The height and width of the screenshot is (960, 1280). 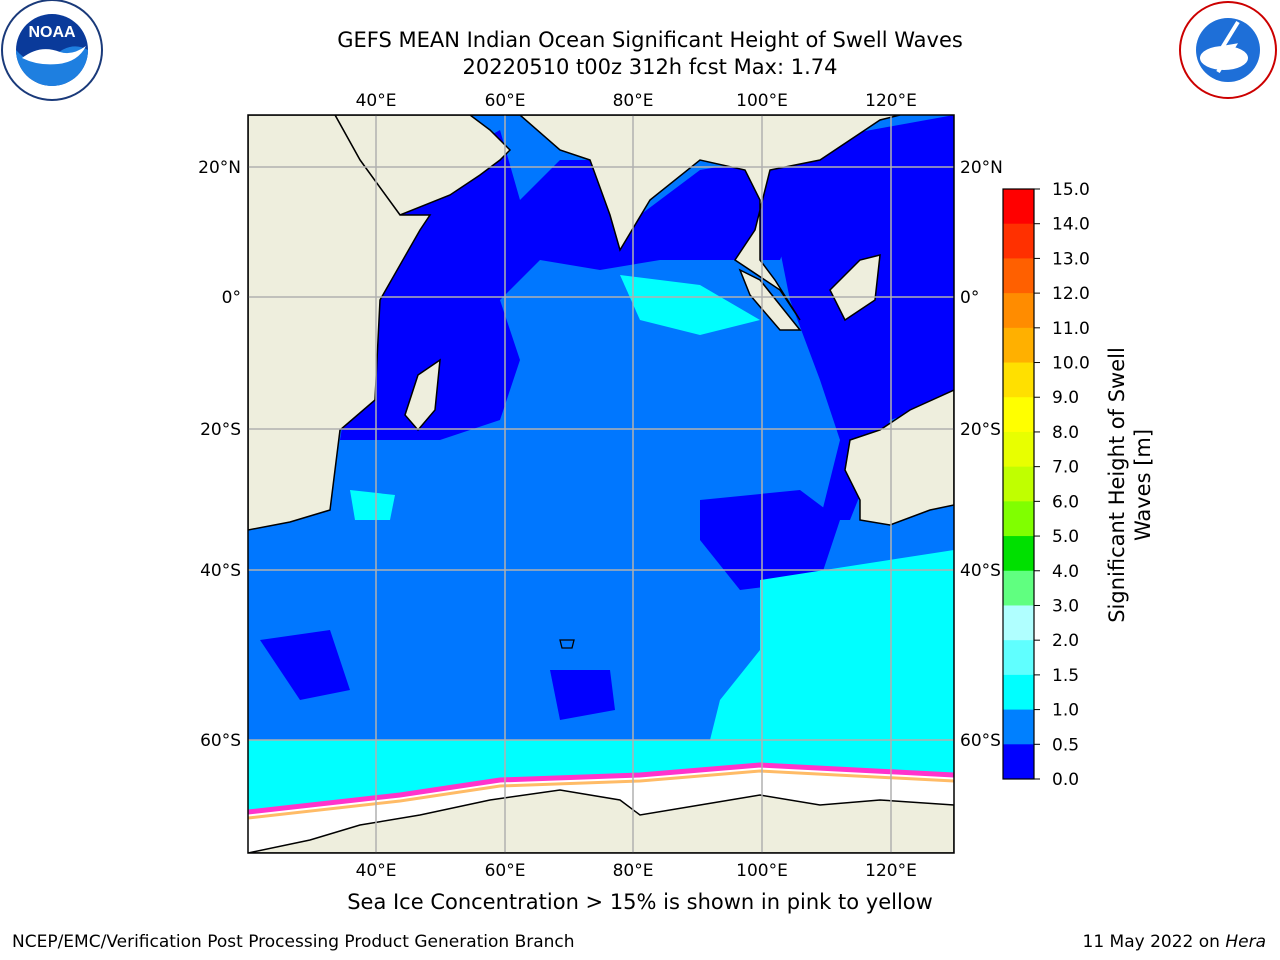 What do you see at coordinates (1065, 502) in the screenshot?
I see `colorbar-tick-label: 6.0` at bounding box center [1065, 502].